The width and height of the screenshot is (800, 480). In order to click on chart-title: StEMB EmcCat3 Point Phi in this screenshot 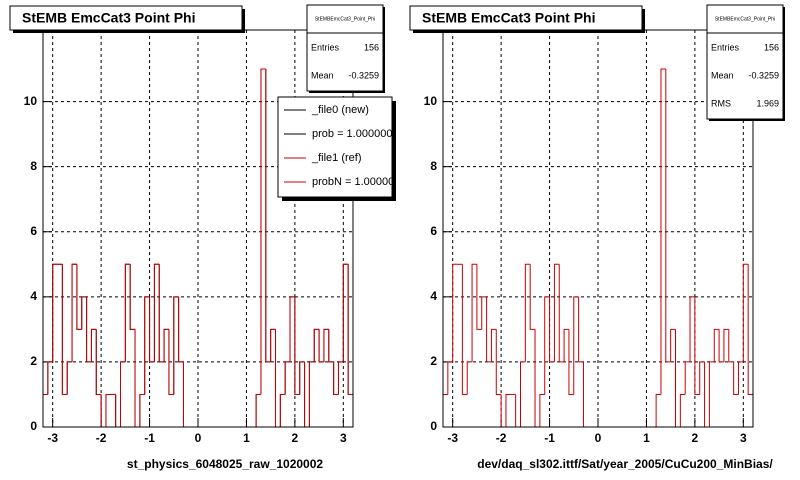, I will do `click(108, 18)`.